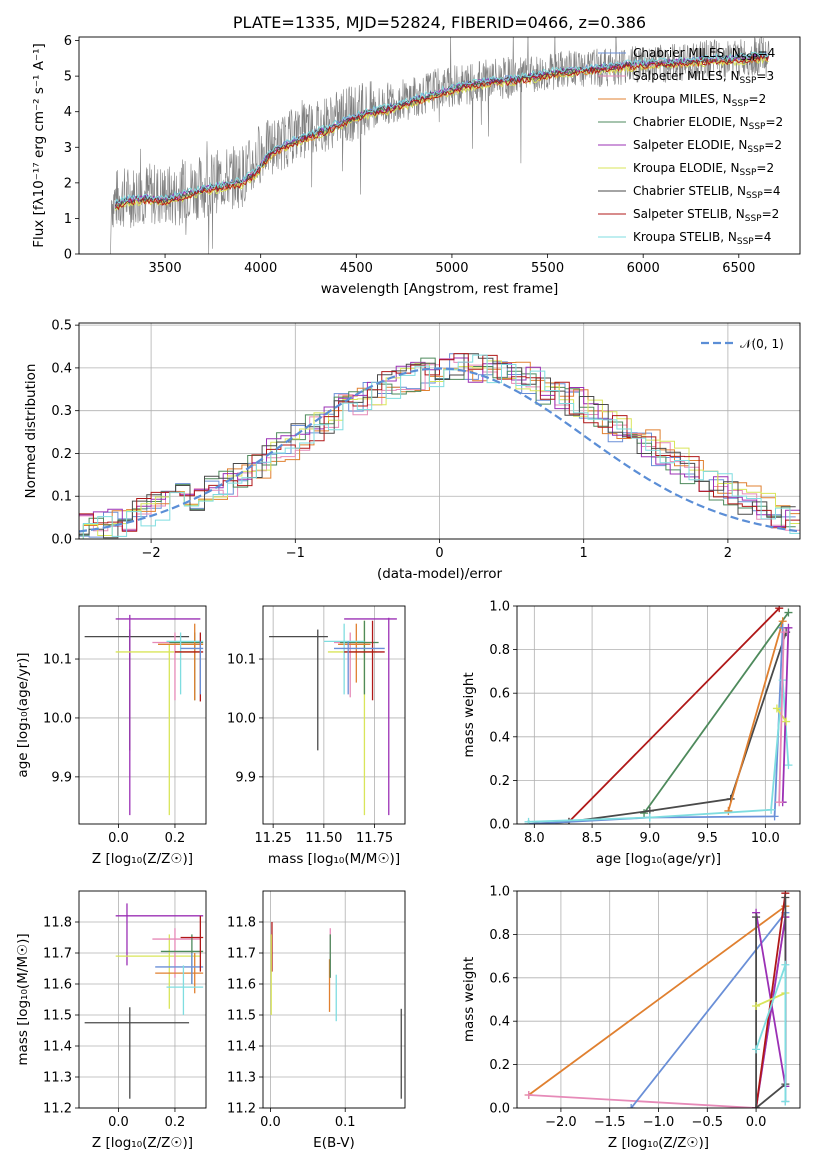 The width and height of the screenshot is (819, 1170). Describe the element at coordinates (584, 553) in the screenshot. I see `x-tick-label: 1` at that location.